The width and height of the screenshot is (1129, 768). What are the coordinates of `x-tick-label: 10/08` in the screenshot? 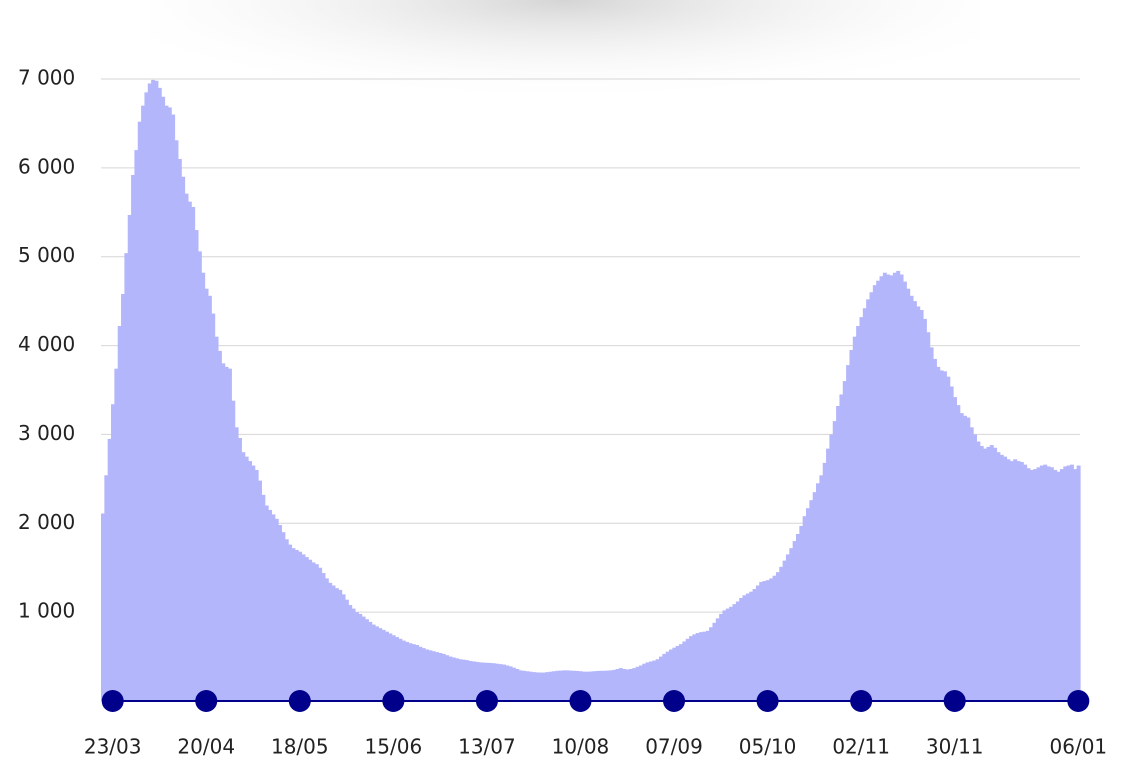 It's located at (581, 747).